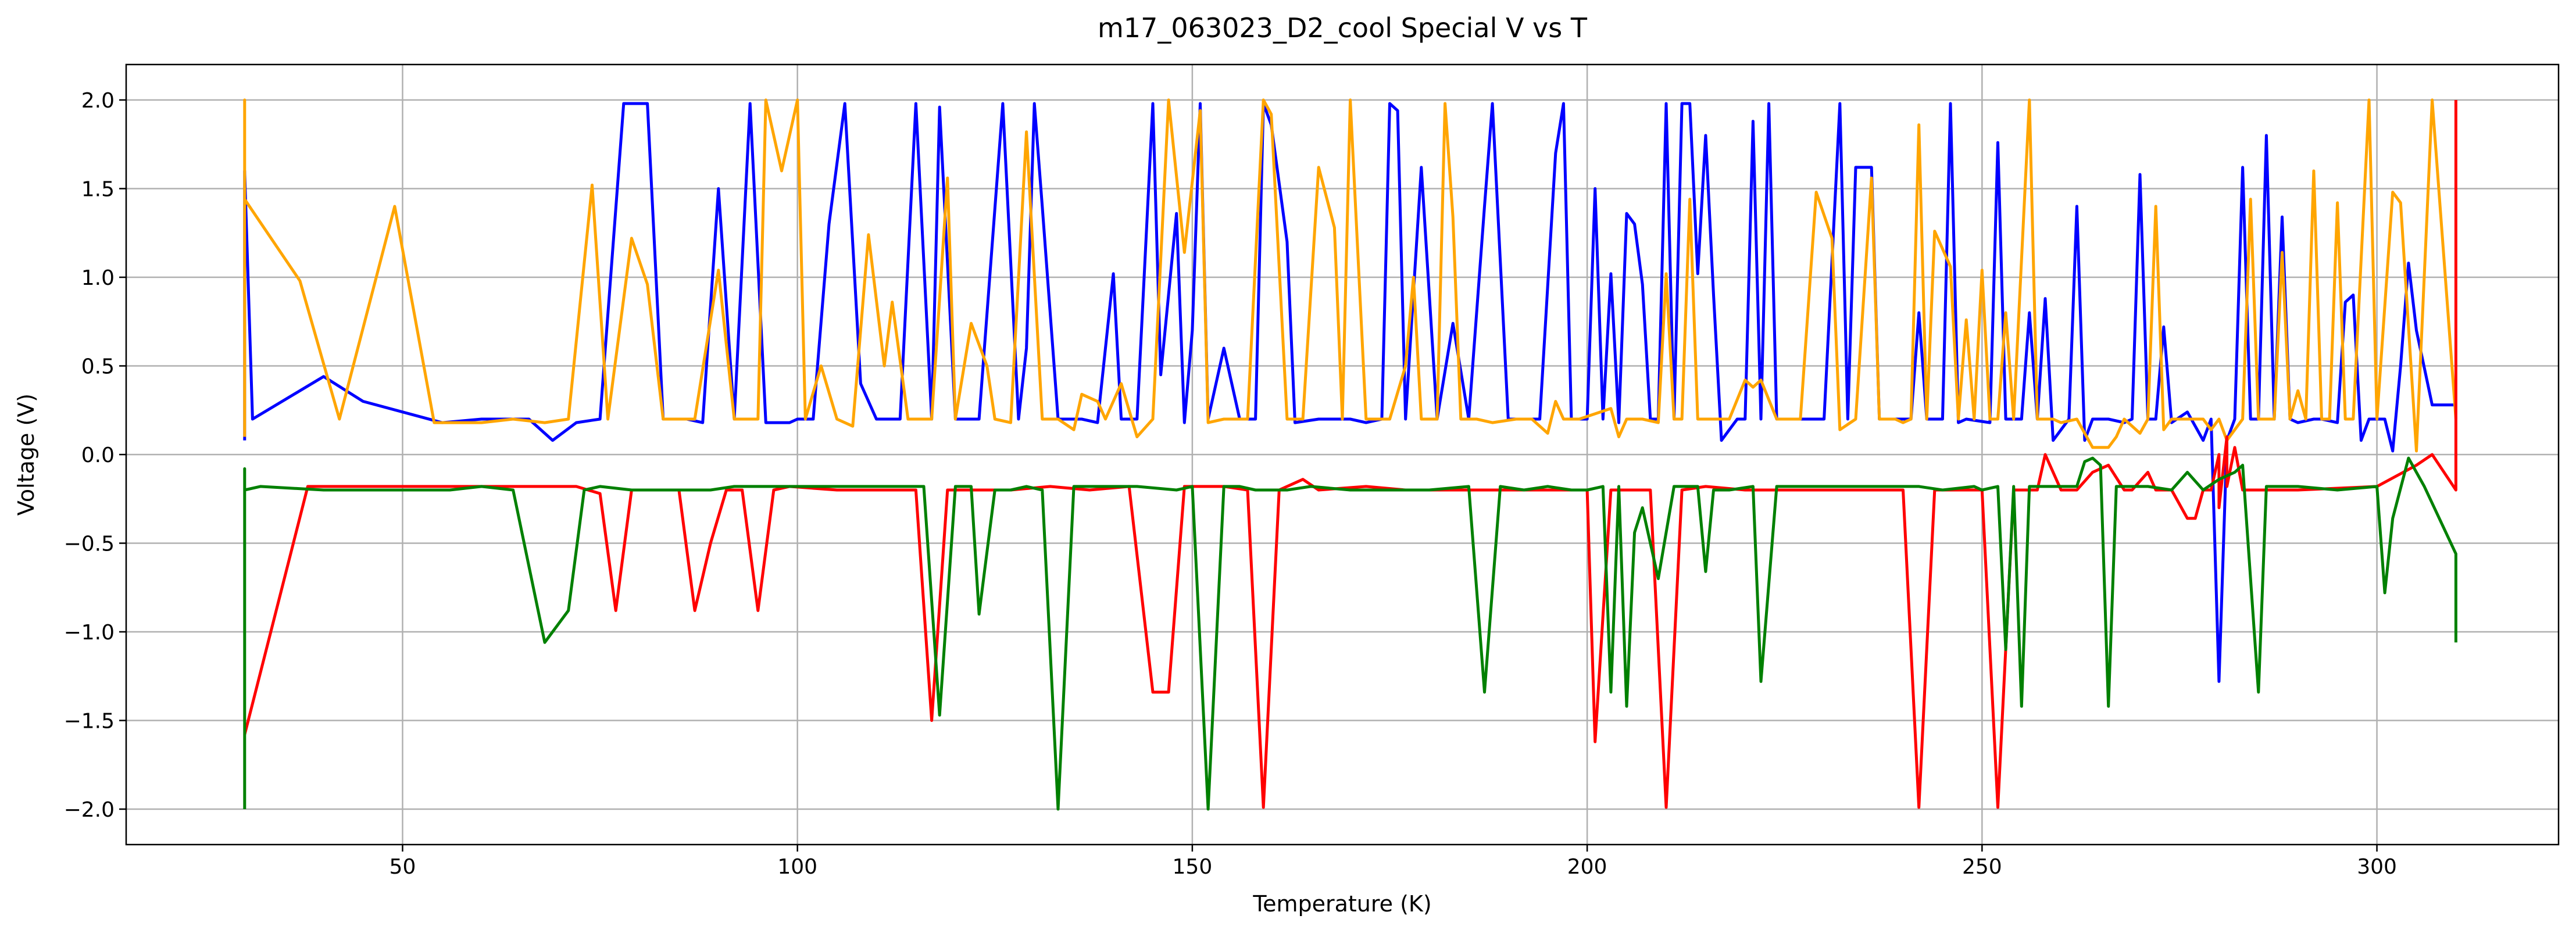 Image resolution: width=2576 pixels, height=937 pixels. I want to click on y-tick-label: −0.5, so click(89, 544).